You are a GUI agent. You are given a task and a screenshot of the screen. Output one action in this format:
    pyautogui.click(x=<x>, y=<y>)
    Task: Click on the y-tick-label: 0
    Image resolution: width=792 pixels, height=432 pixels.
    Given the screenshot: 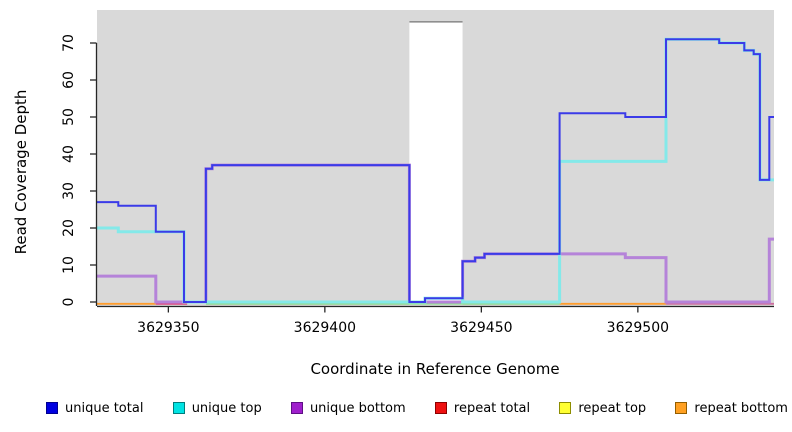 What is the action you would take?
    pyautogui.click(x=69, y=302)
    